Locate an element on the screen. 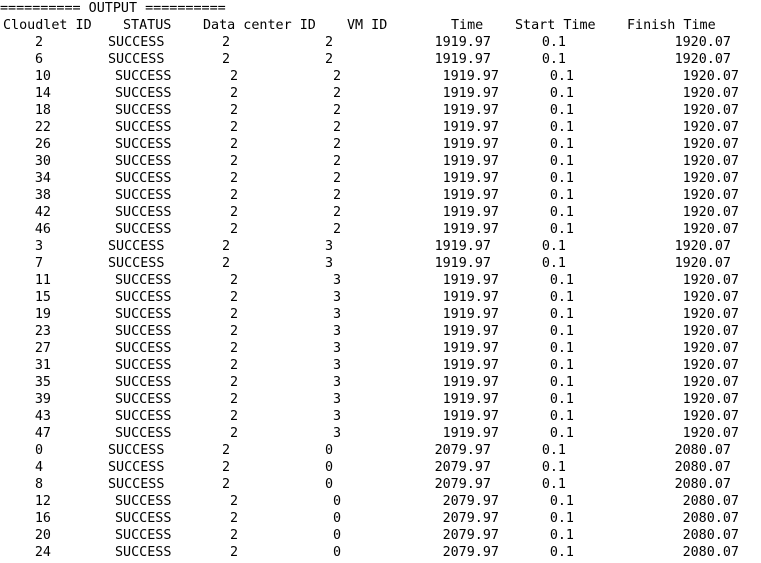  cloudlet-id-cell: 46 is located at coordinates (42, 229).